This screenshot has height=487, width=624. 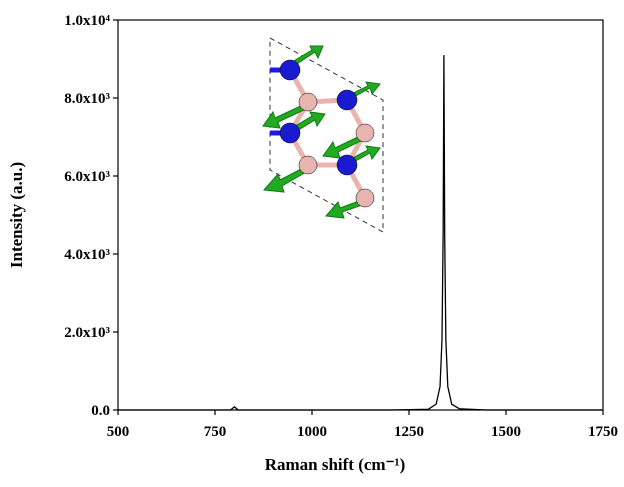 I want to click on inset-structure, so click(x=323, y=135).